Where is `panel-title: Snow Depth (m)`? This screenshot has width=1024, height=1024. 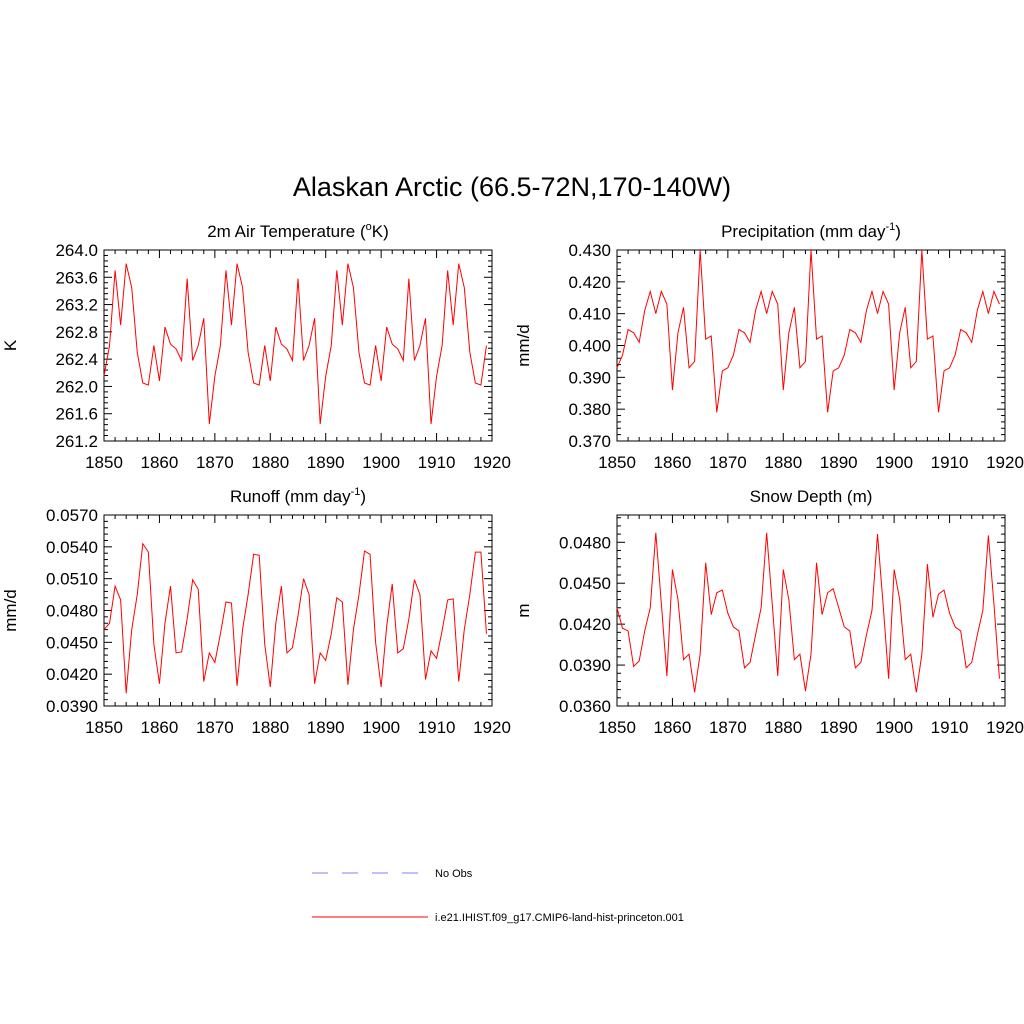
panel-title: Snow Depth (m) is located at coordinates (811, 496).